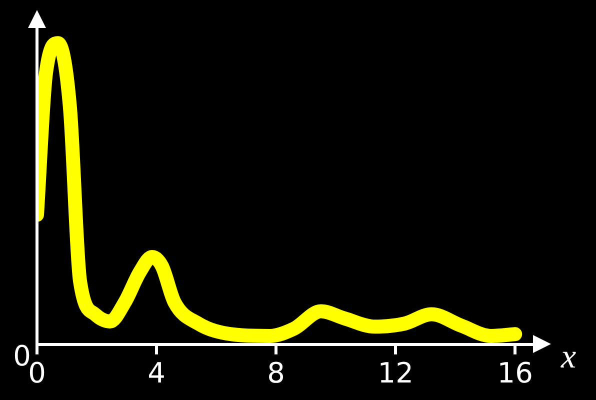 This screenshot has height=400, width=596. Describe the element at coordinates (37, 373) in the screenshot. I see `x-tick-label: 0` at that location.